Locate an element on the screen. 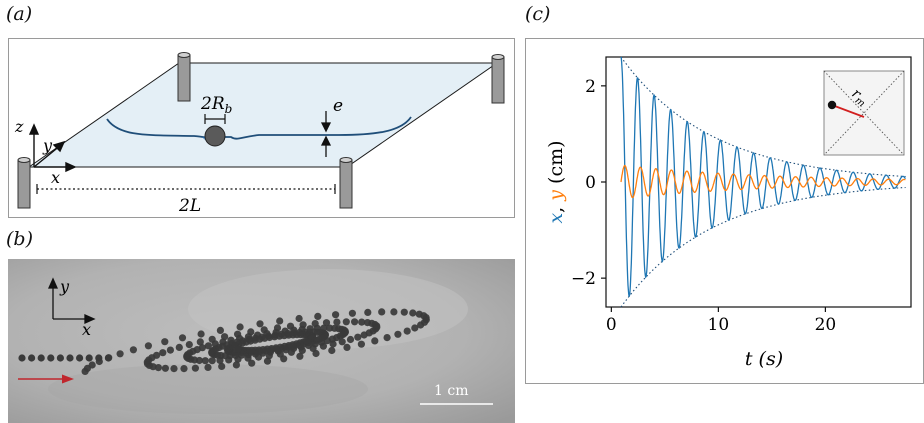  panel-b-label: (b) is located at coordinates (19, 239).